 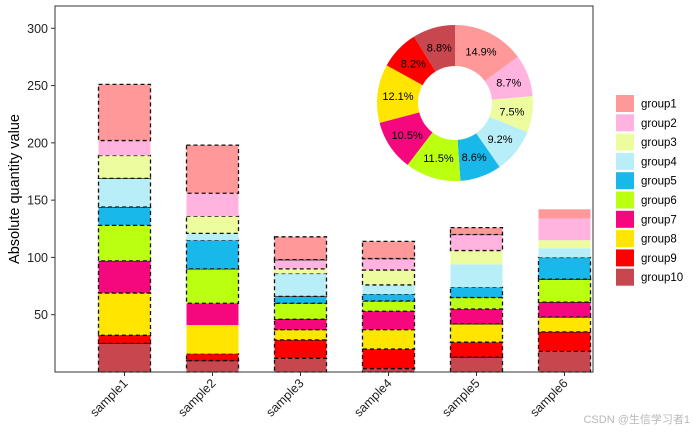 What do you see at coordinates (659, 124) in the screenshot?
I see `legend-label-group2: group2` at bounding box center [659, 124].